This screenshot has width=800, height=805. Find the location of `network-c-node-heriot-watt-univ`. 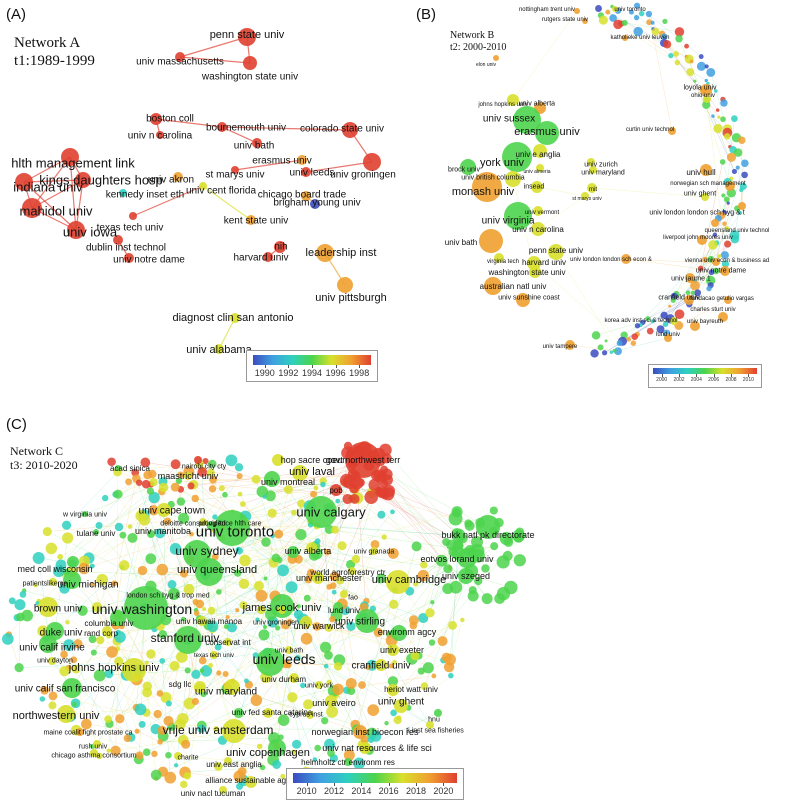

network-c-node-heriot-watt-univ is located at coordinates (393, 690).